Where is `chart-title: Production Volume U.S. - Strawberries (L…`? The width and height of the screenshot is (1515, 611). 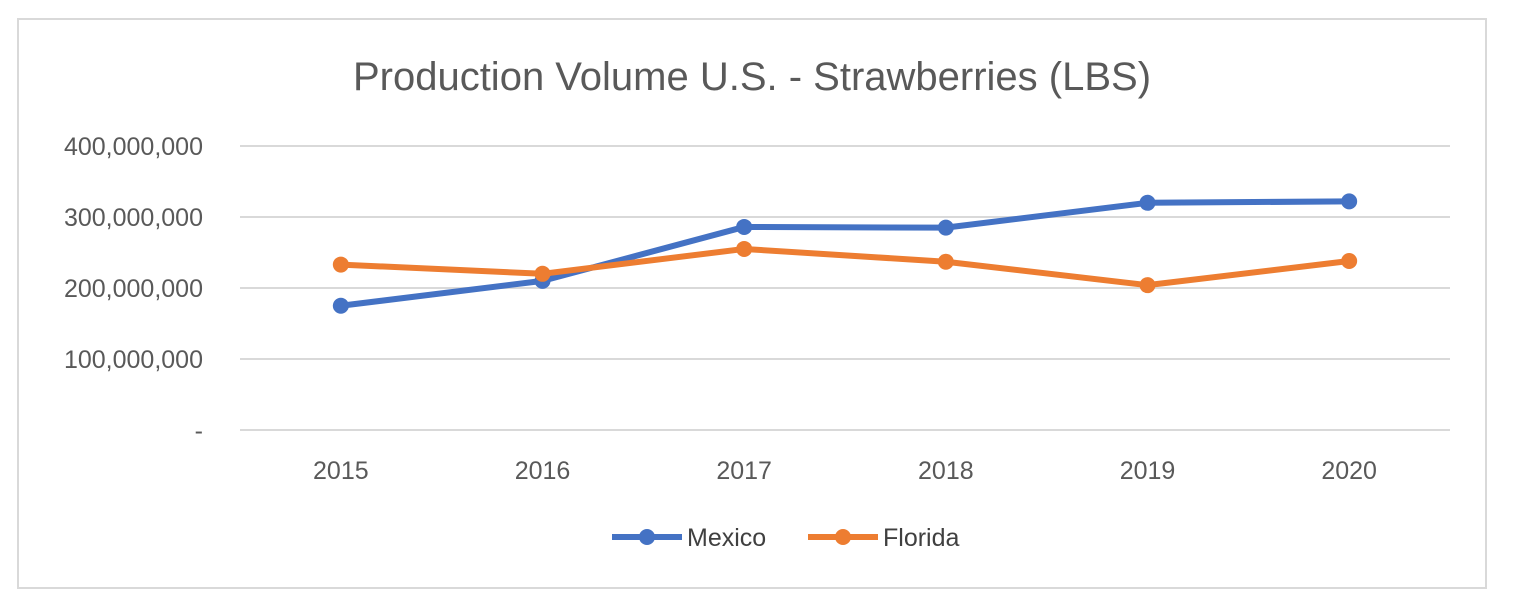 chart-title: Production Volume U.S. - Strawberries (L… is located at coordinates (752, 77).